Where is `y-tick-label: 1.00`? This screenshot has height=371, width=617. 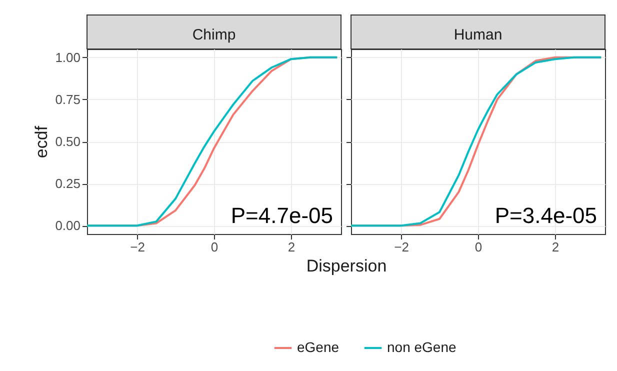 y-tick-label: 1.00 is located at coordinates (67, 57).